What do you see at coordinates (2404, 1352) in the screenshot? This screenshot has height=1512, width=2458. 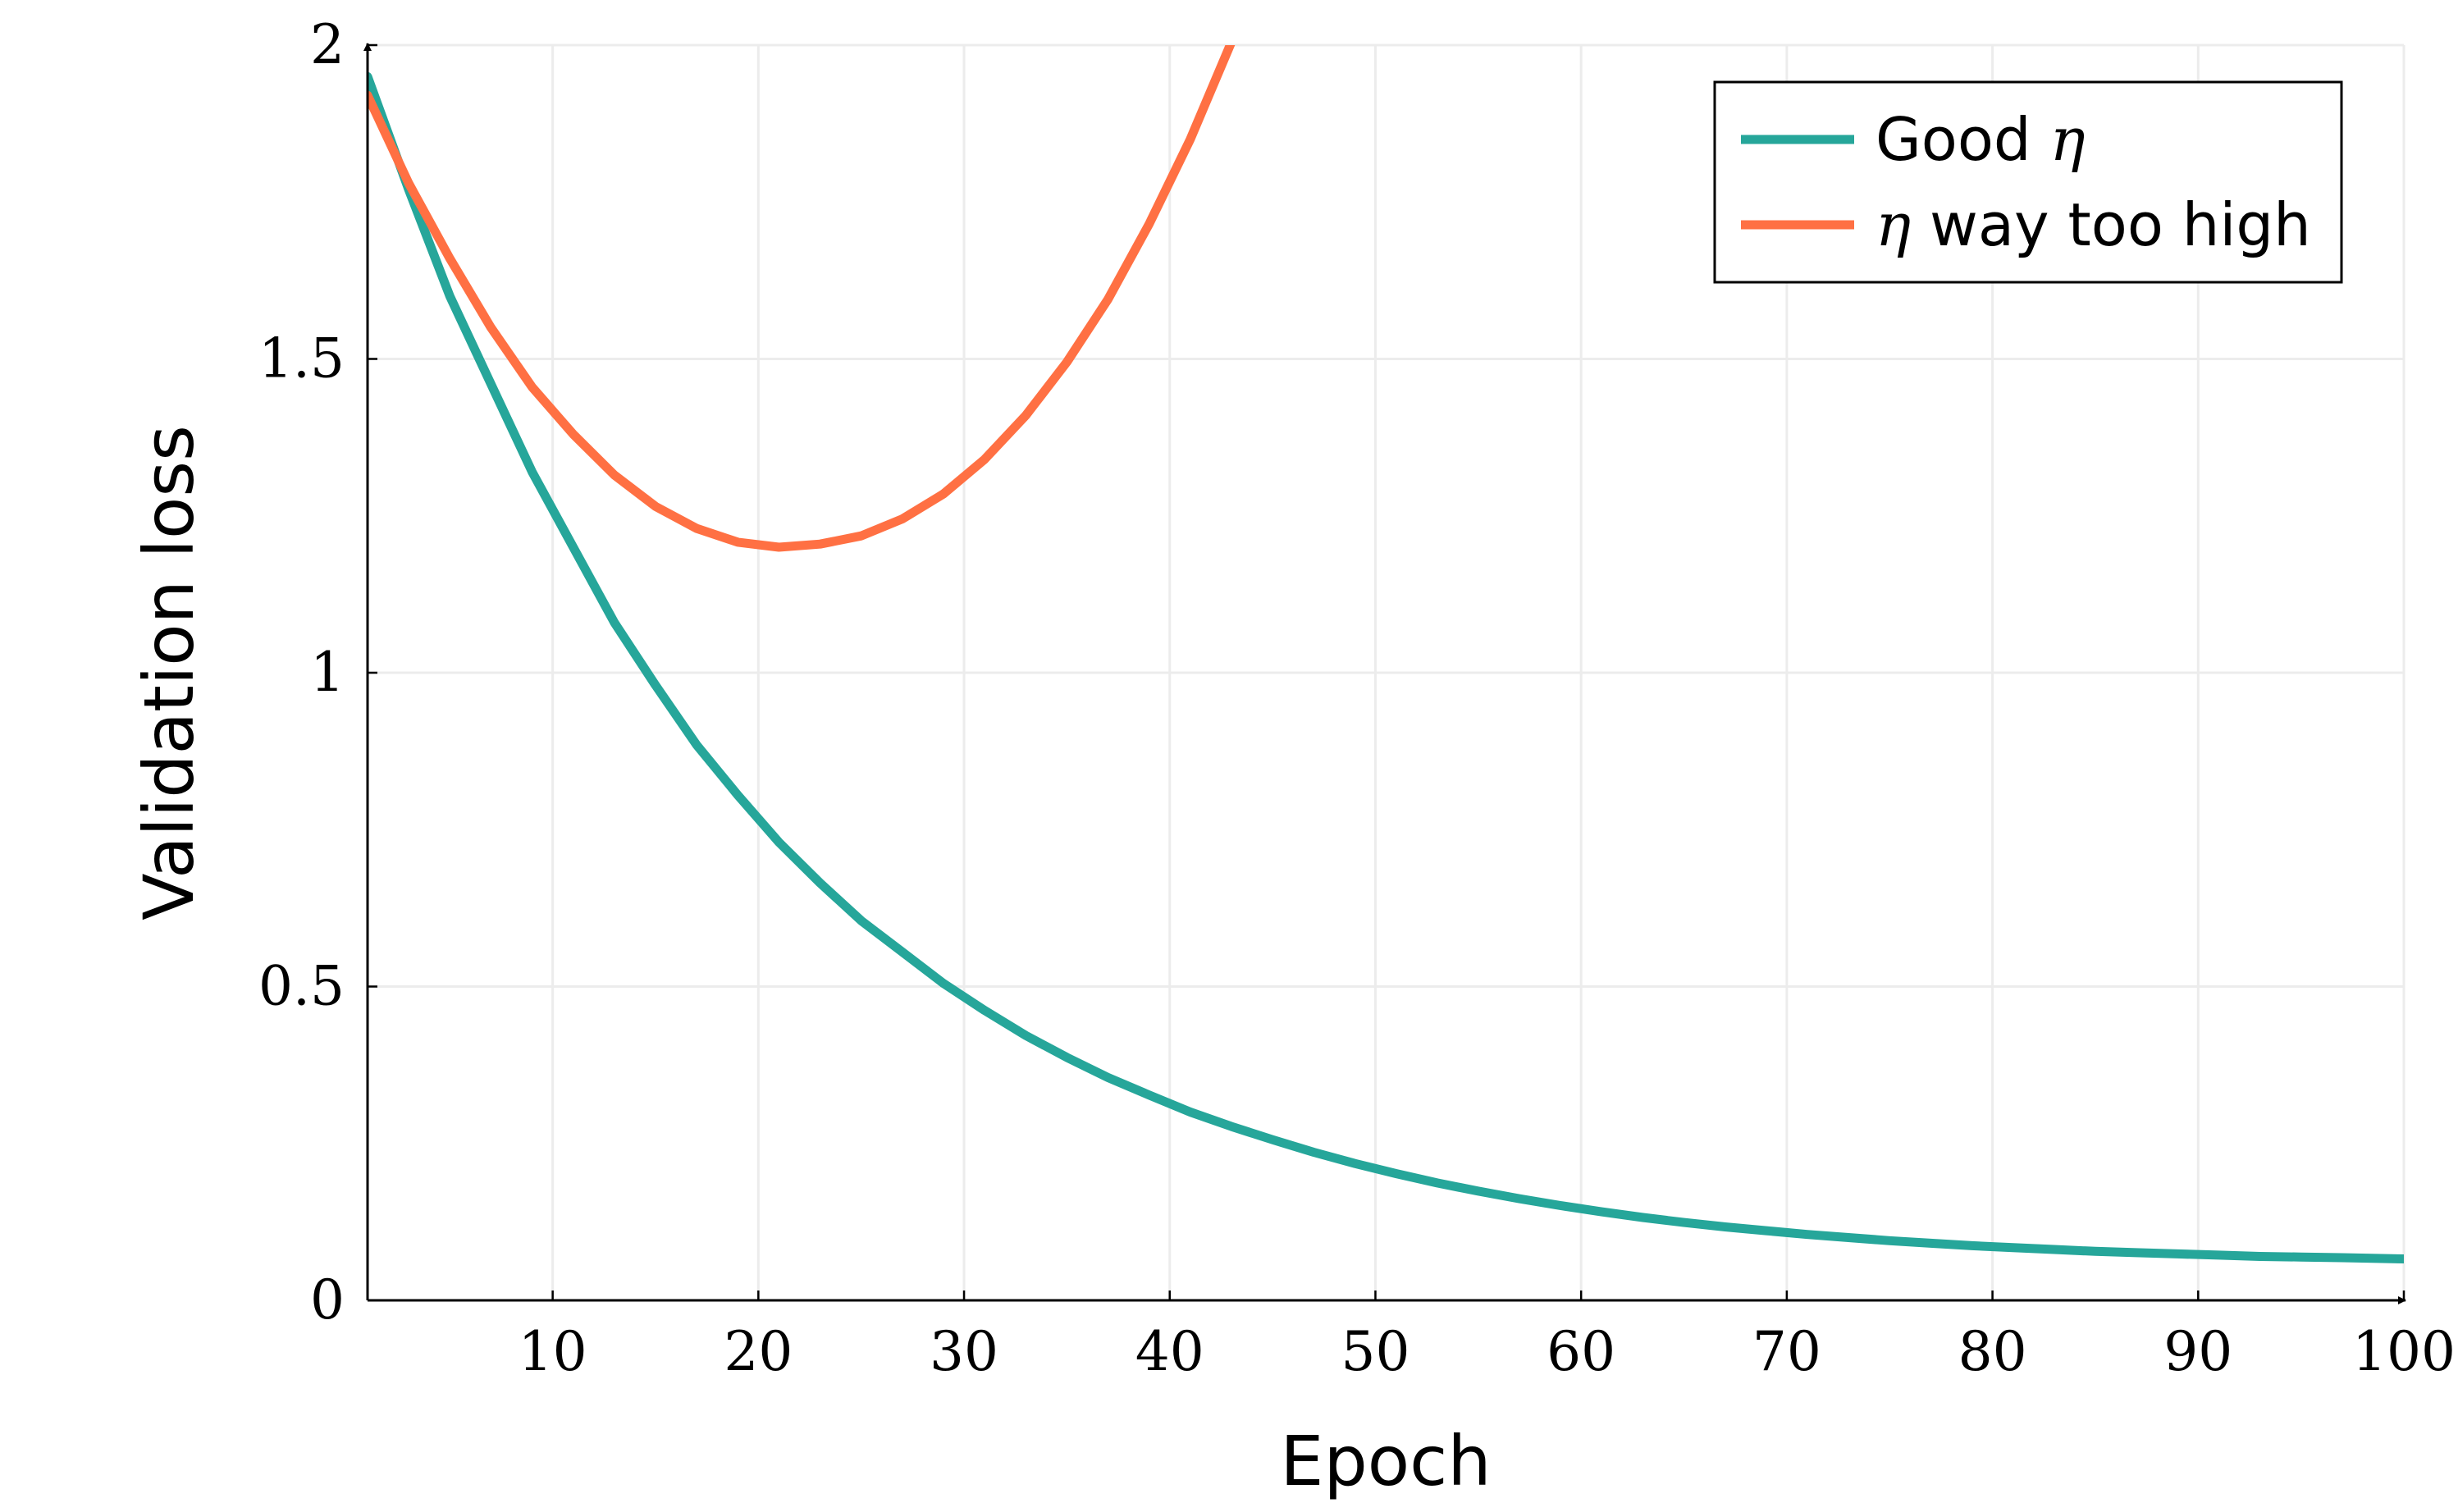 I see `x-tick-label: 100` at bounding box center [2404, 1352].